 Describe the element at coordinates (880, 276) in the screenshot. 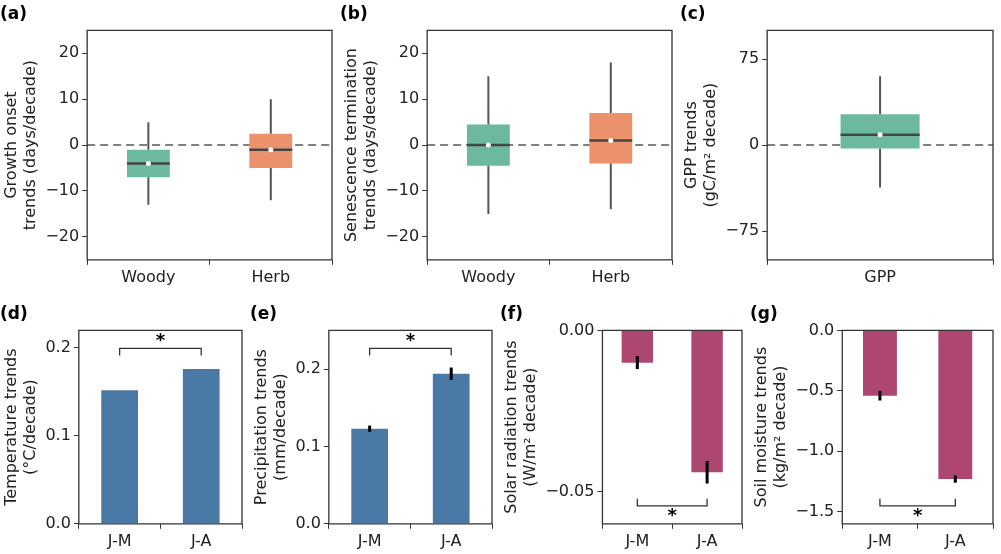

I see `x-tick-label: GPP` at that location.